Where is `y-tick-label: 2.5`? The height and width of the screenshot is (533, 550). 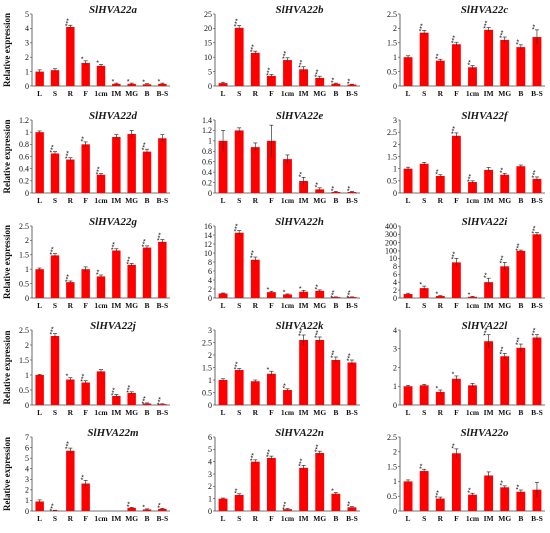 y-tick-label: 2.5 is located at coordinates (24, 330).